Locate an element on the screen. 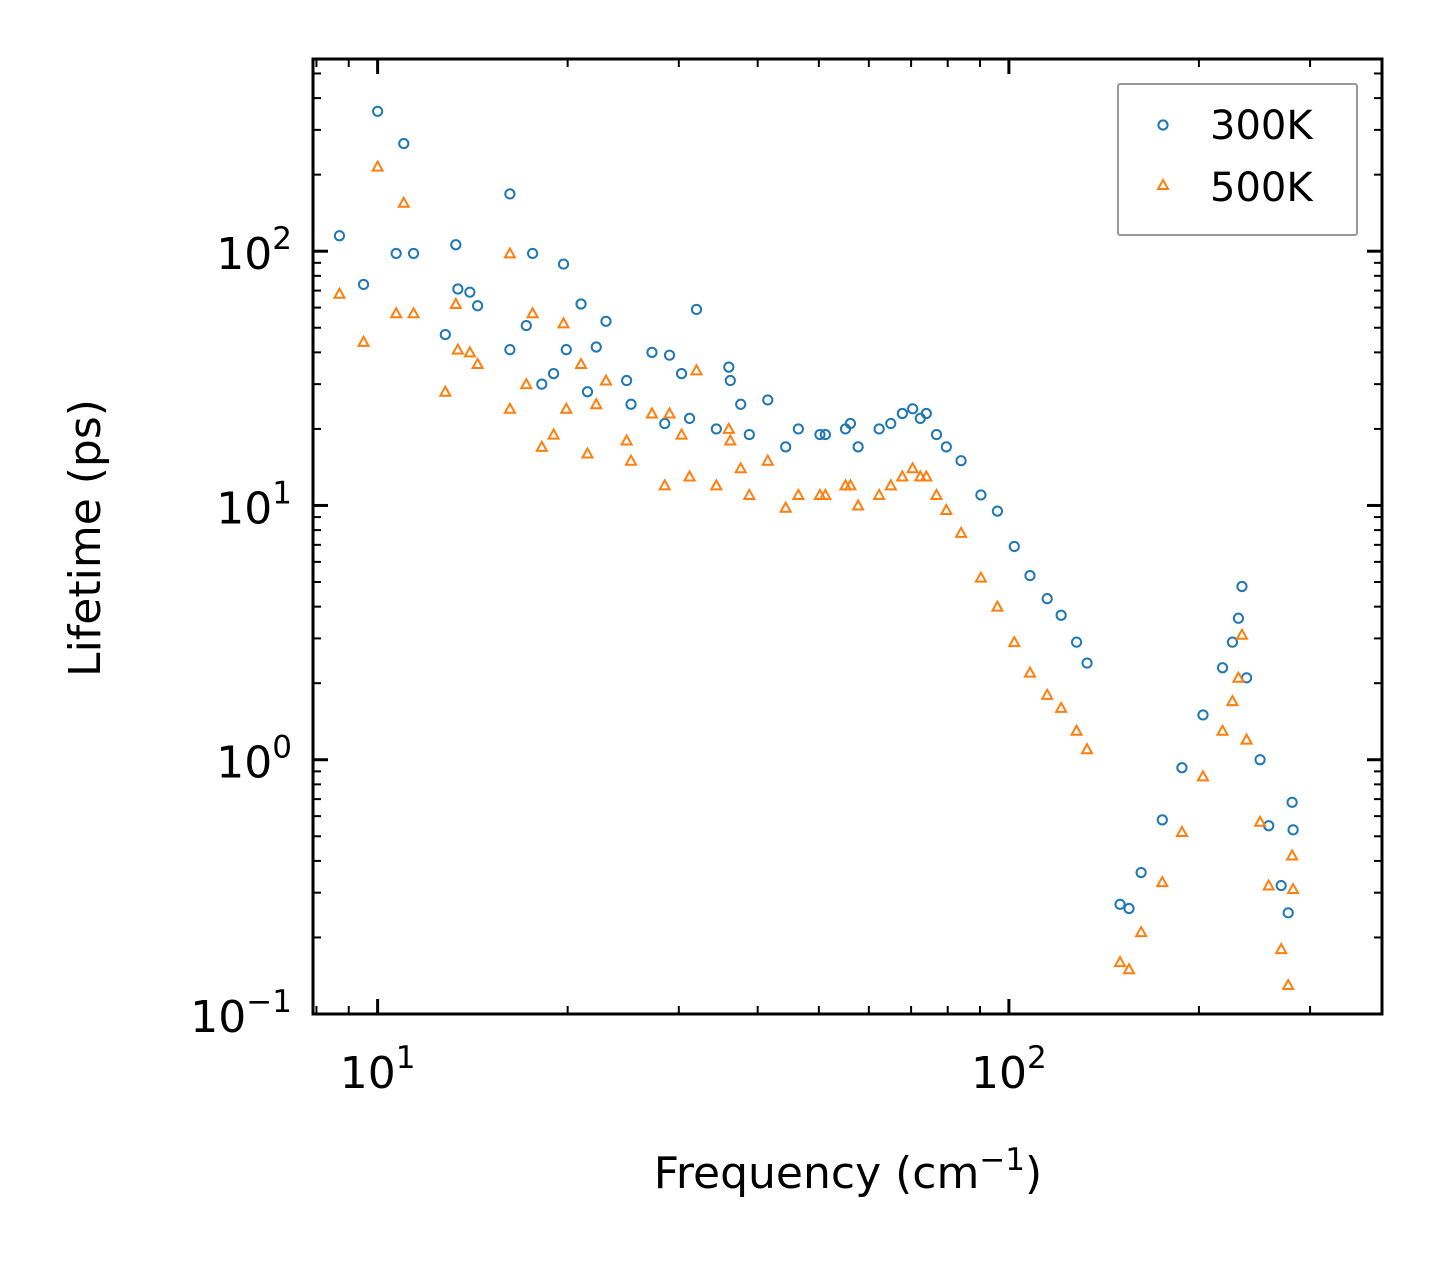 The image size is (1442, 1265). y-tick-label: 10¹ is located at coordinates (254, 504).